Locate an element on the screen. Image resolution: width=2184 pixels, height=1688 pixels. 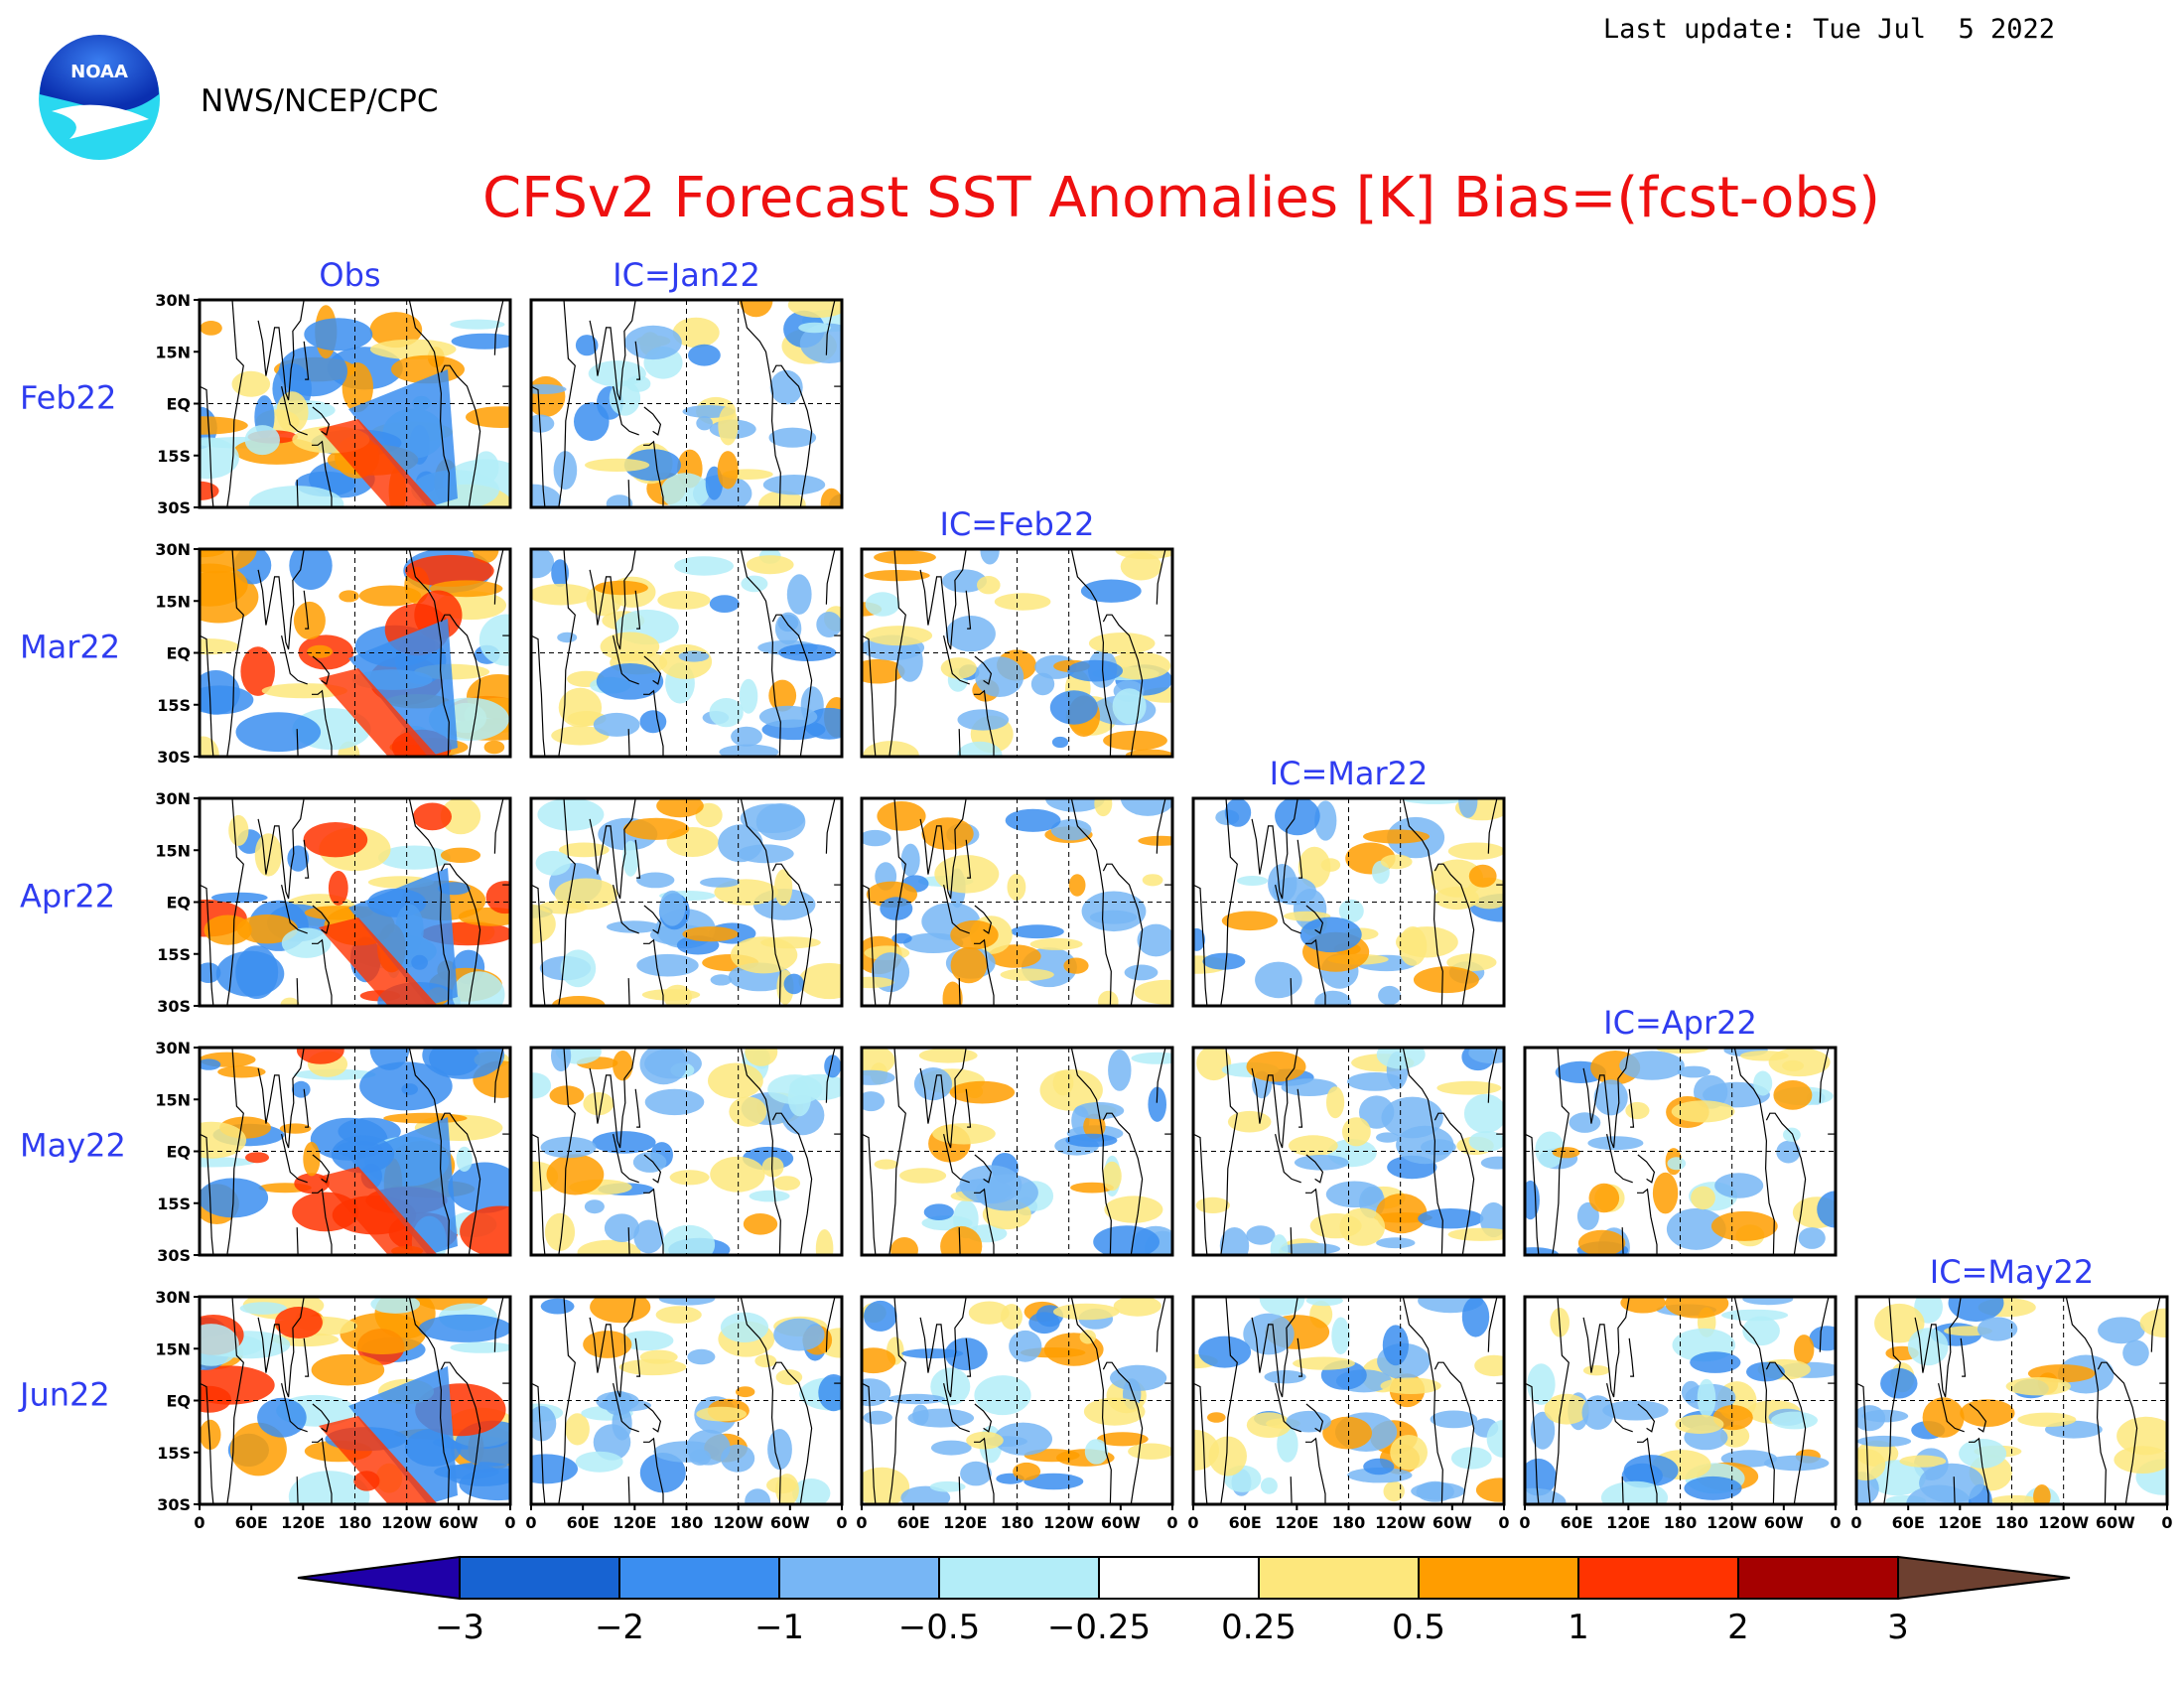
column-label: IC=Jan22 is located at coordinates (686, 275).